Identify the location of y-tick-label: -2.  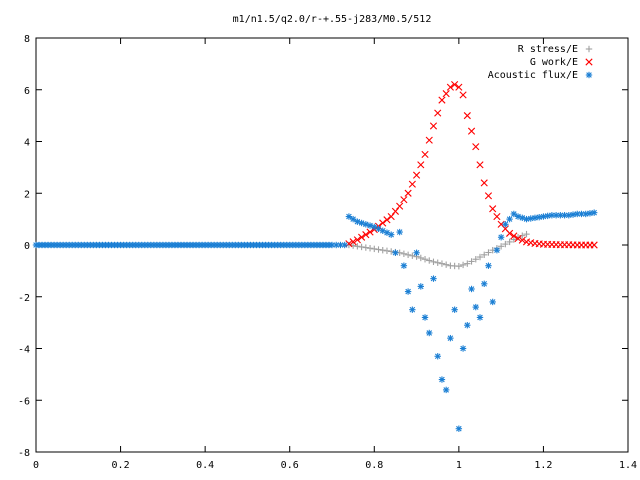
(24, 298).